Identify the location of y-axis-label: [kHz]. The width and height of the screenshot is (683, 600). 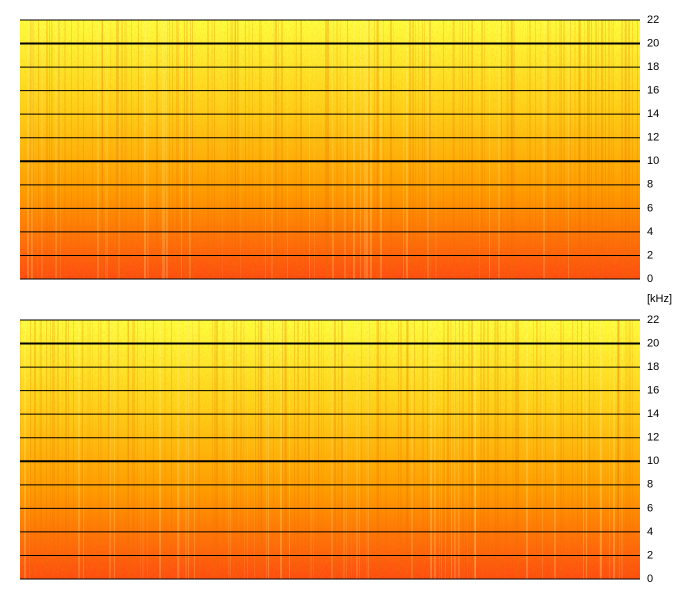
(659, 299).